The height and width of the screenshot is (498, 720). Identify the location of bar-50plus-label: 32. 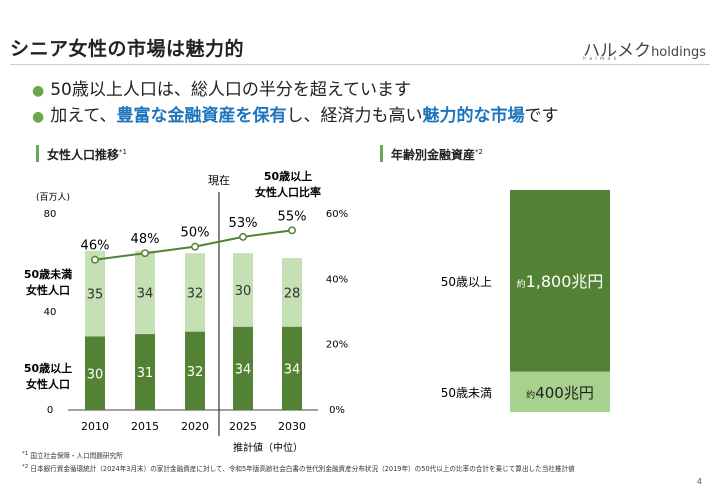
(195, 372).